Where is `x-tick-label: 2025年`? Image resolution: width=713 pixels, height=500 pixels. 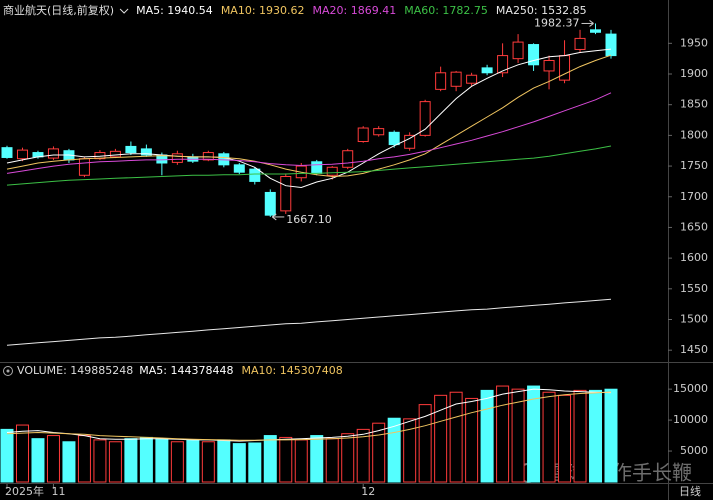 x-tick-label: 2025年 is located at coordinates (24, 491).